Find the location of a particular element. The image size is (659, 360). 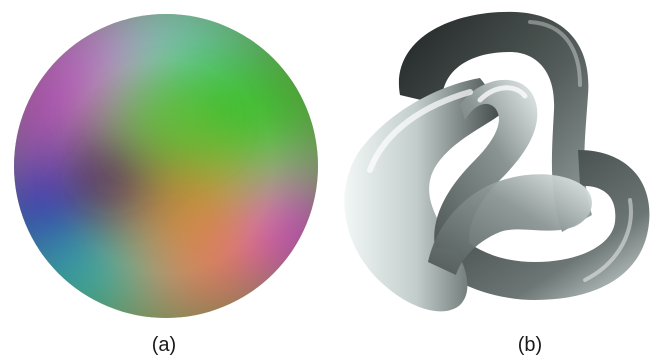

caption-b: (b) is located at coordinates (530, 345).